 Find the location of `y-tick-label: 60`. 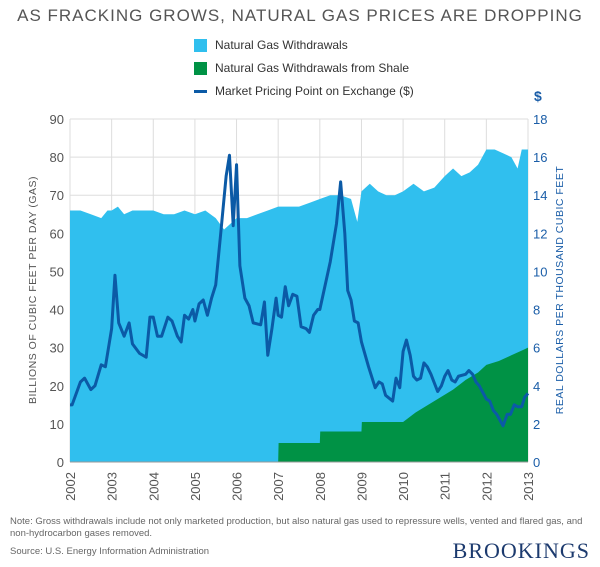

y-tick-label: 60 is located at coordinates (57, 233).